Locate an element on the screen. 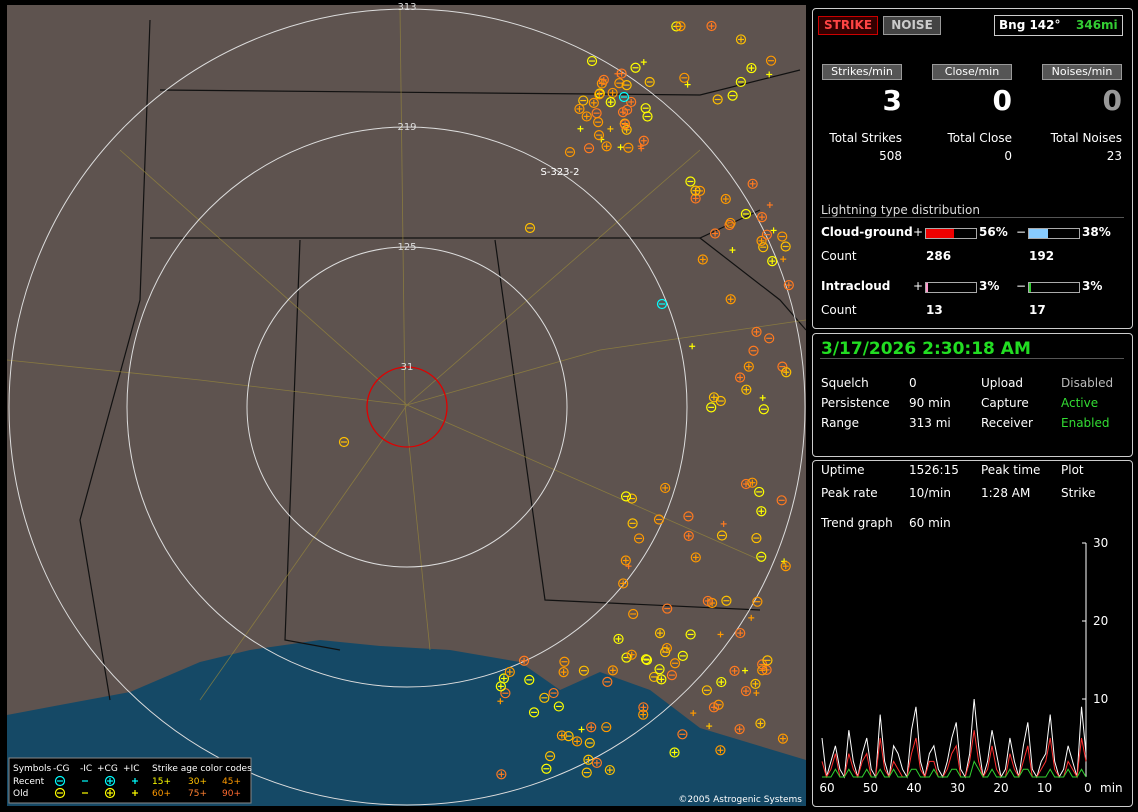  stats-panel is located at coordinates (972, 633).